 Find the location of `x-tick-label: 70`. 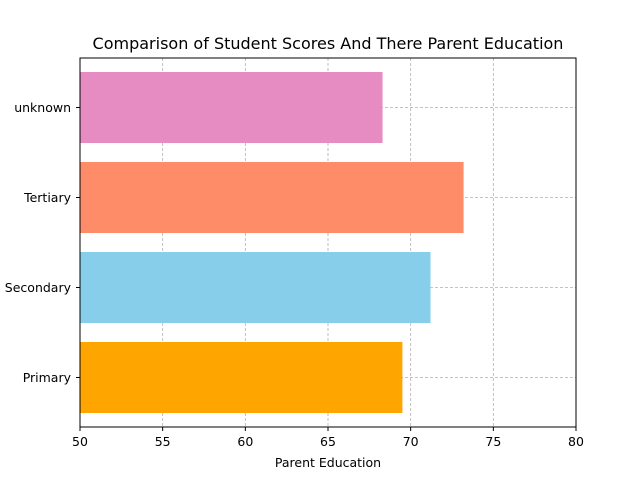

x-tick-label: 70 is located at coordinates (411, 441).